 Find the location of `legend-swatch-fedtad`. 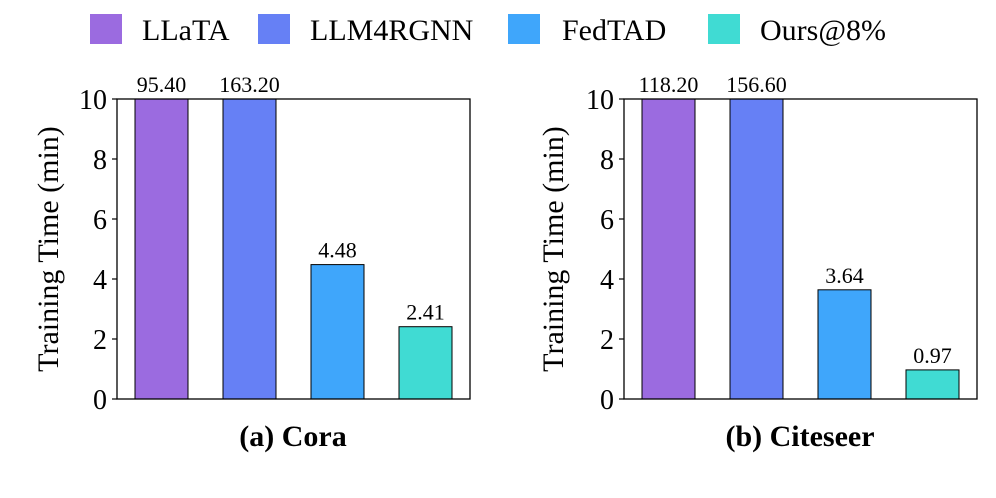

legend-swatch-fedtad is located at coordinates (524, 29).